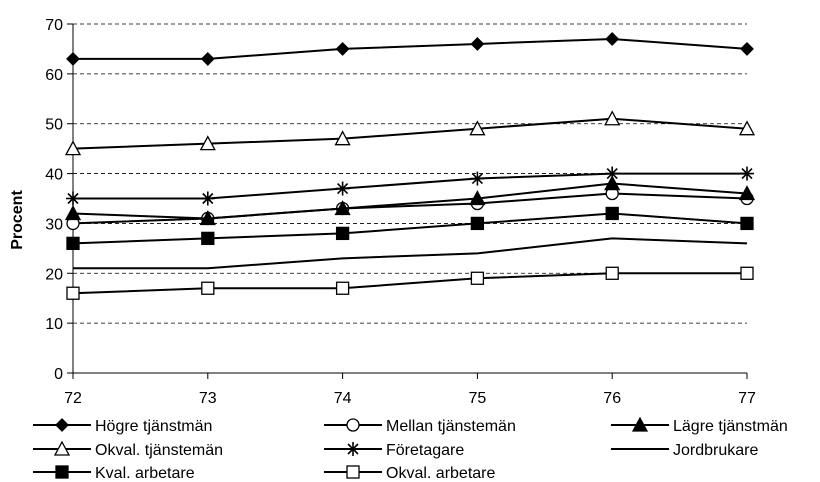 This screenshot has width=820, height=482. What do you see at coordinates (425, 450) in the screenshot?
I see `legend-label: Företagare` at bounding box center [425, 450].